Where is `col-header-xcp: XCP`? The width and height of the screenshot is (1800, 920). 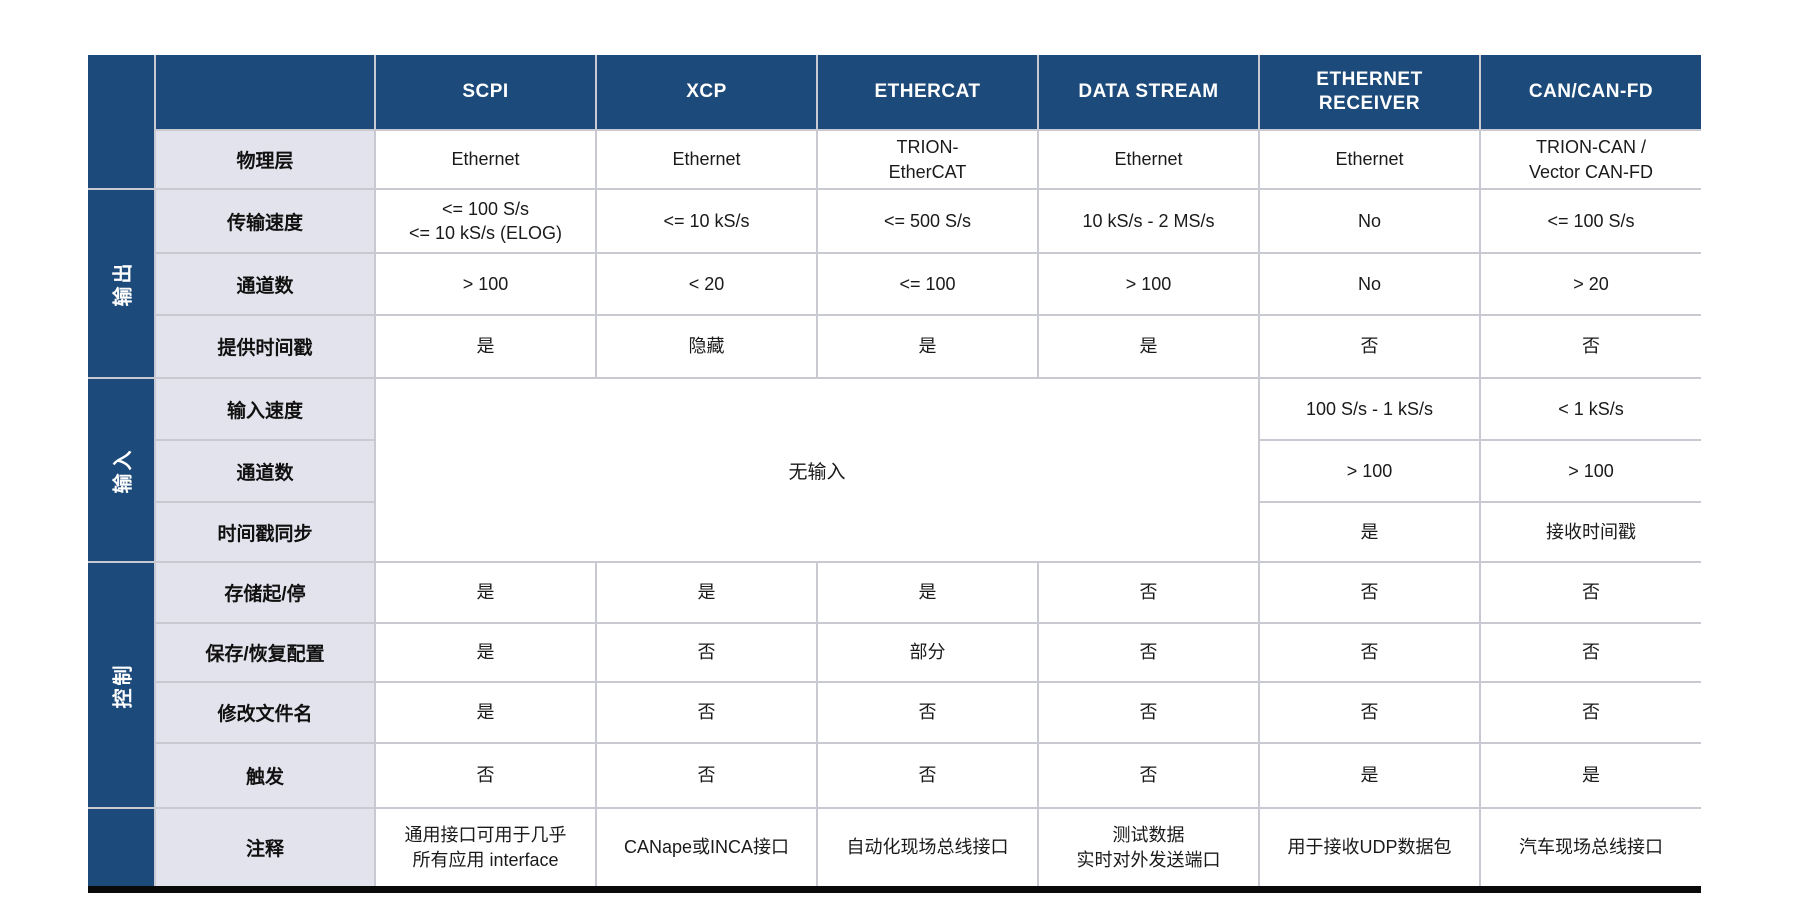
col-header-xcp: XCP is located at coordinates (706, 92).